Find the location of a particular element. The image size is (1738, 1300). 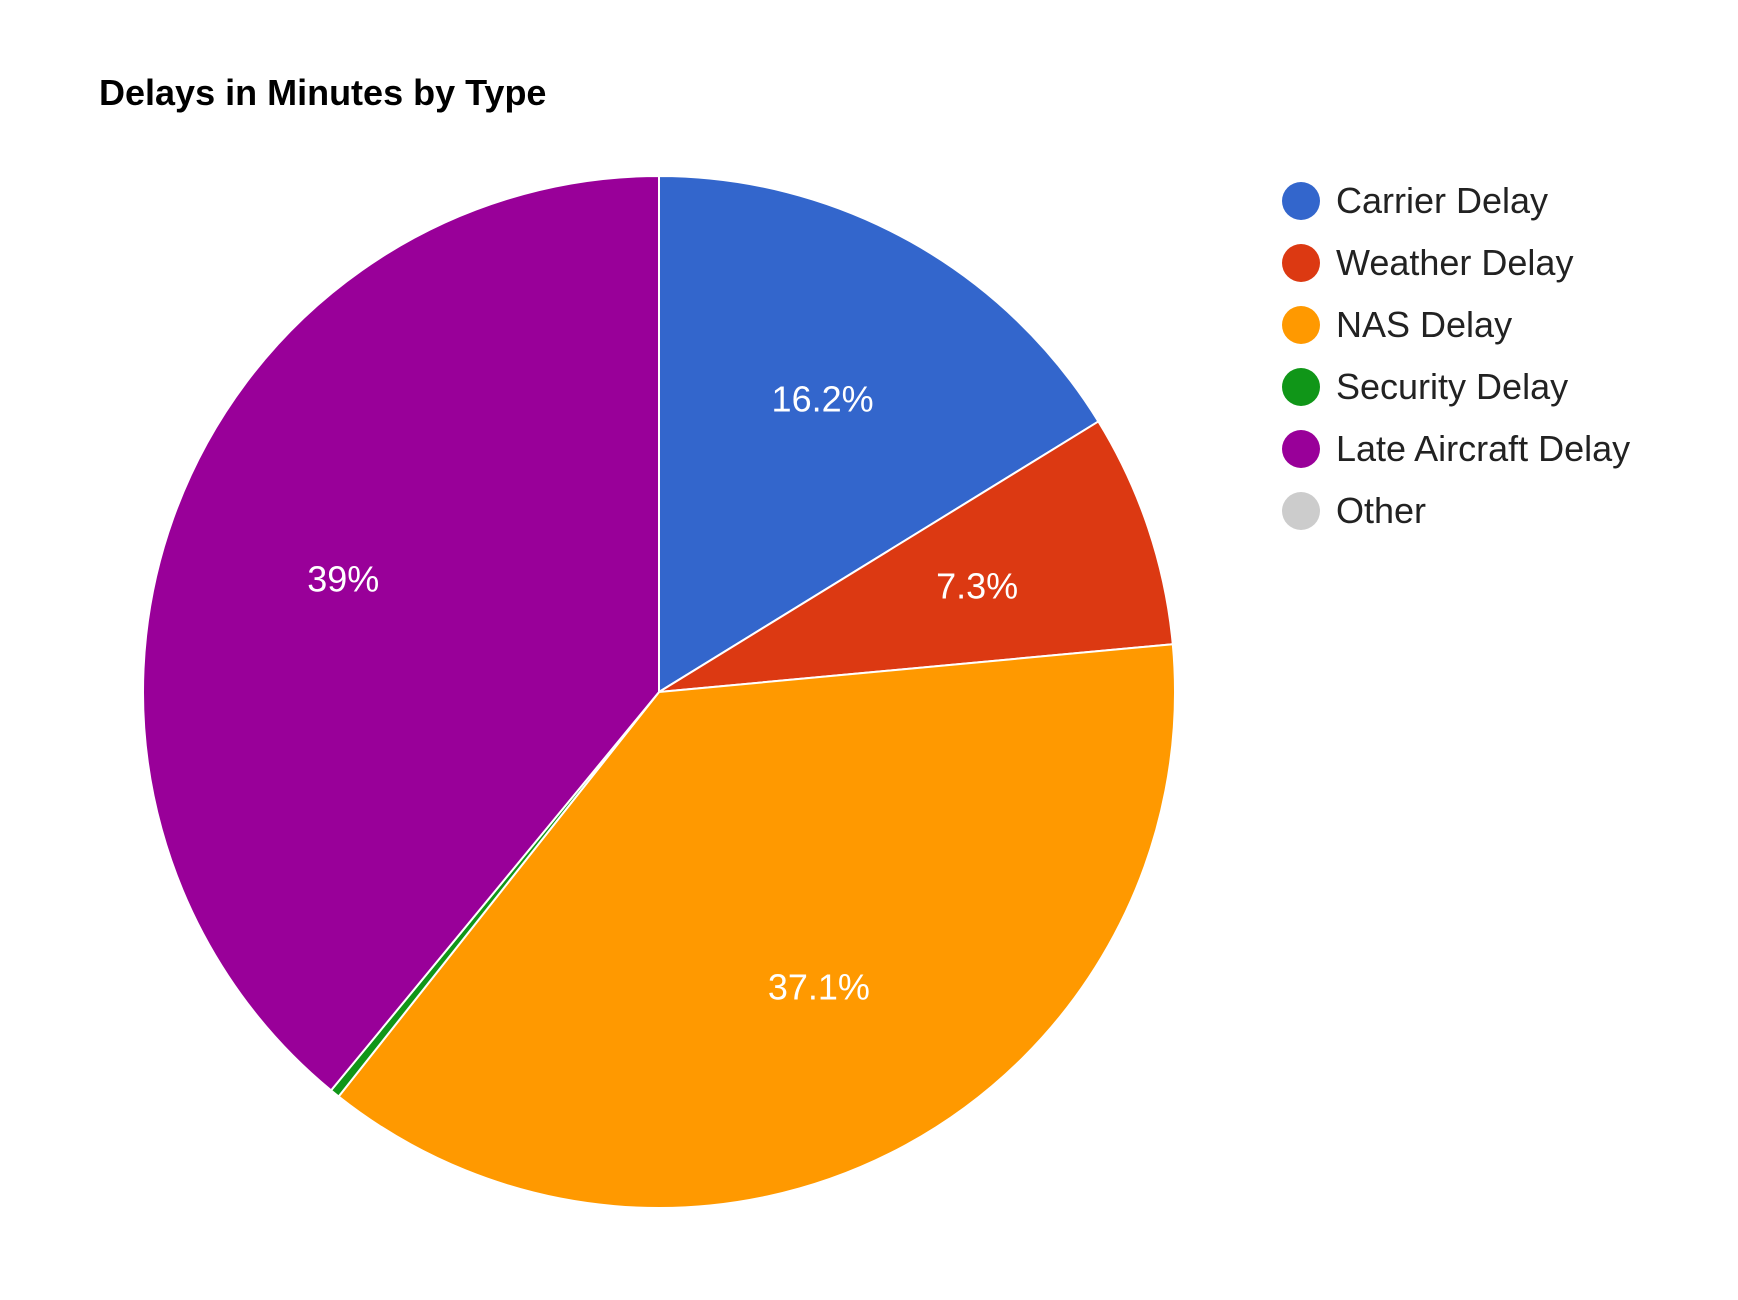

legend-item-nas-delay: NAS Delay is located at coordinates (1456, 325).